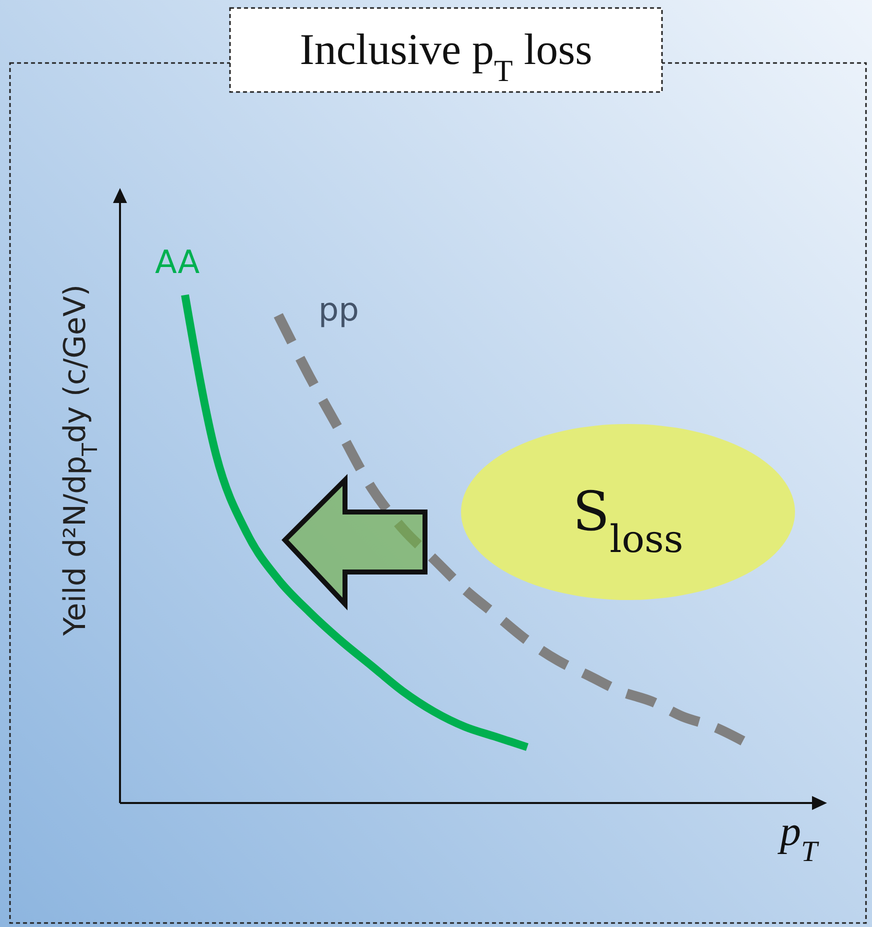 The width and height of the screenshot is (872, 927). What do you see at coordinates (446, 56) in the screenshot?
I see `chart-title: Inclusive p$_{T}$ loss` at bounding box center [446, 56].